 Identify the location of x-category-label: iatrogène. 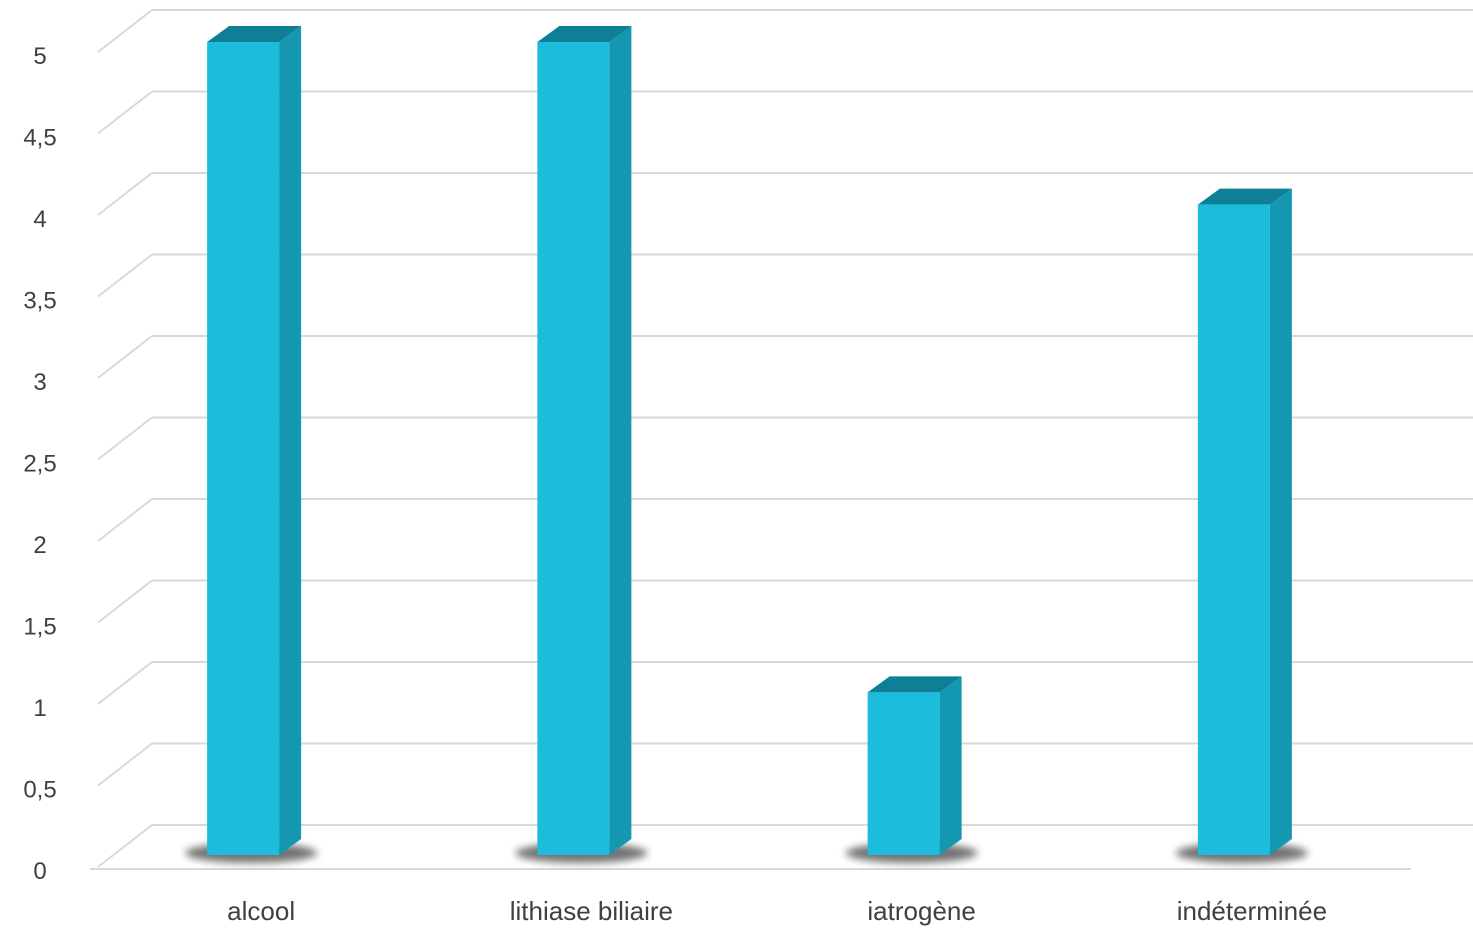
(921, 911).